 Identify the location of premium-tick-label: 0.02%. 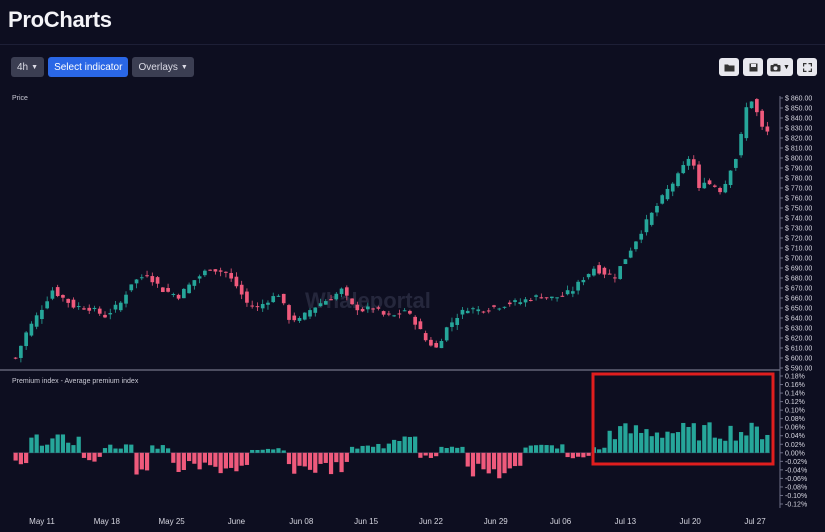
(795, 445).